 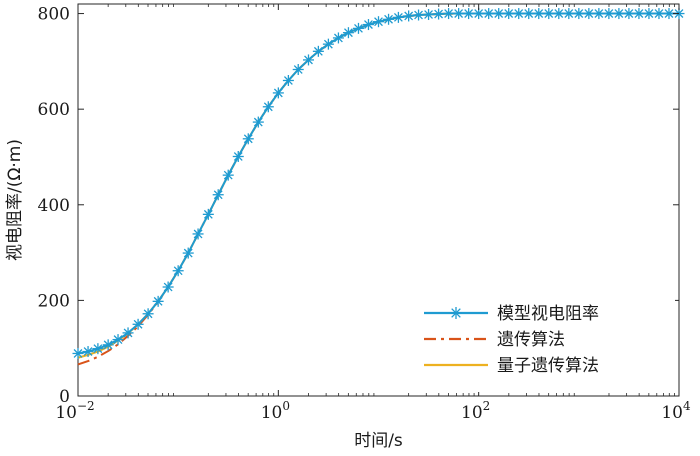 I want to click on legend-label: 量子遗传算法, so click(x=548, y=366).